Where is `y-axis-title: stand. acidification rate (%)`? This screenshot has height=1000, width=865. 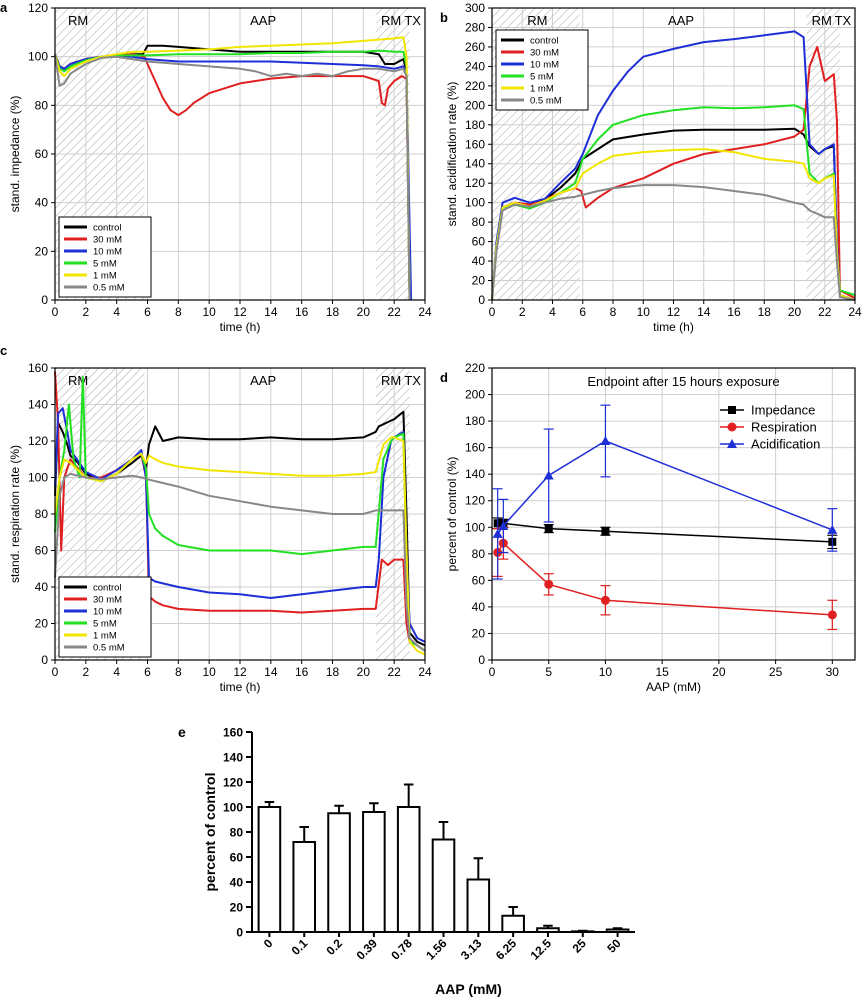
y-axis-title: stand. acidification rate (%) is located at coordinates (452, 154).